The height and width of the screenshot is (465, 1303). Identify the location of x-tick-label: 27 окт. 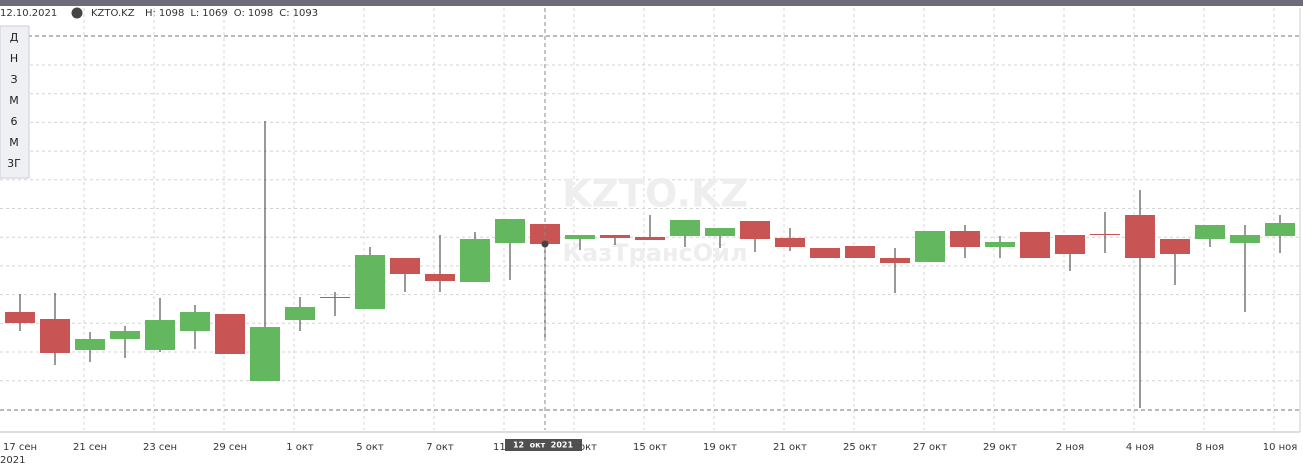
(930, 447).